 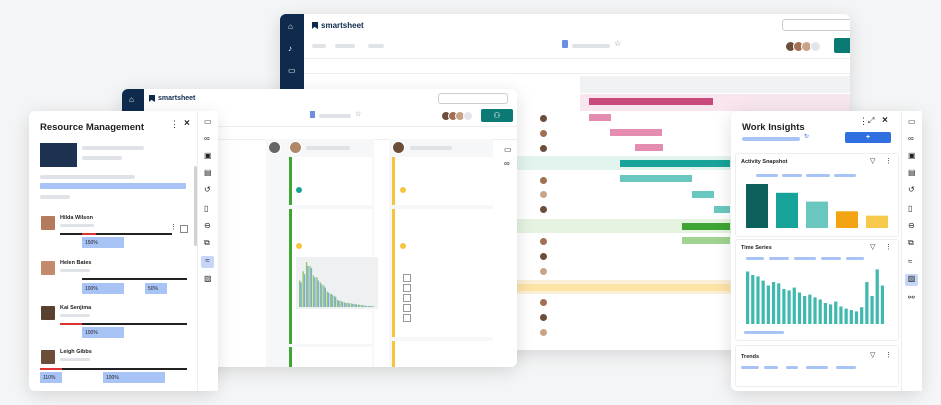 What do you see at coordinates (911, 280) in the screenshot?
I see `insights-icon-active: ▨` at bounding box center [911, 280].